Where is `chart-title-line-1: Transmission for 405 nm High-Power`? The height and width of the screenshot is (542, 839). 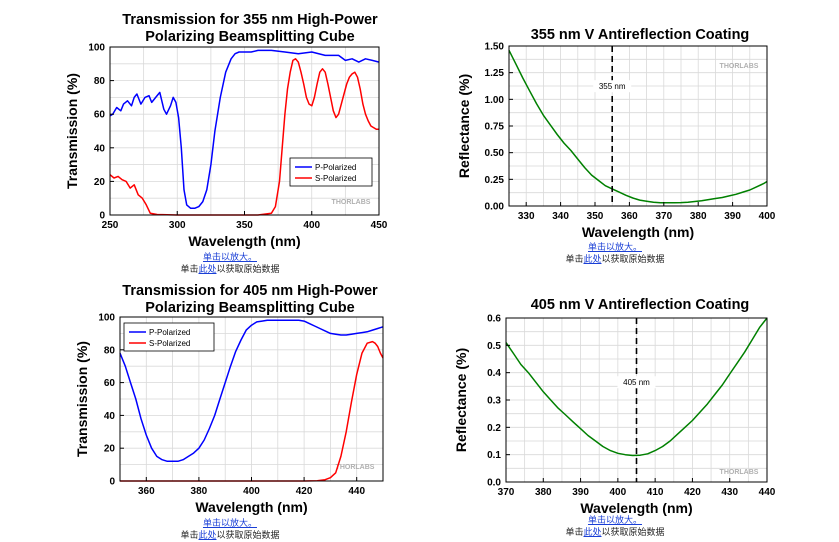
chart-title-line-1: Transmission for 405 nm High-Power is located at coordinates (250, 291).